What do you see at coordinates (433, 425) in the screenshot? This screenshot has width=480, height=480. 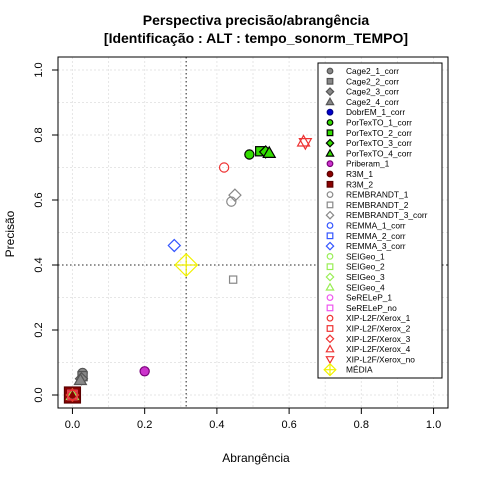 I see `x-tick-label: 1.0` at bounding box center [433, 425].